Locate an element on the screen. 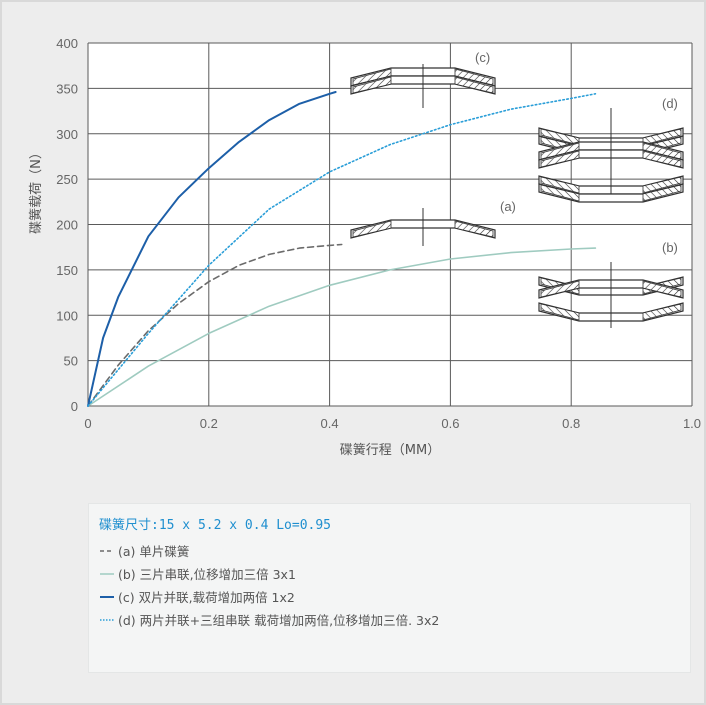 Image resolution: width=706 pixels, height=705 pixels. x-tick-label: 1.0 is located at coordinates (692, 423).